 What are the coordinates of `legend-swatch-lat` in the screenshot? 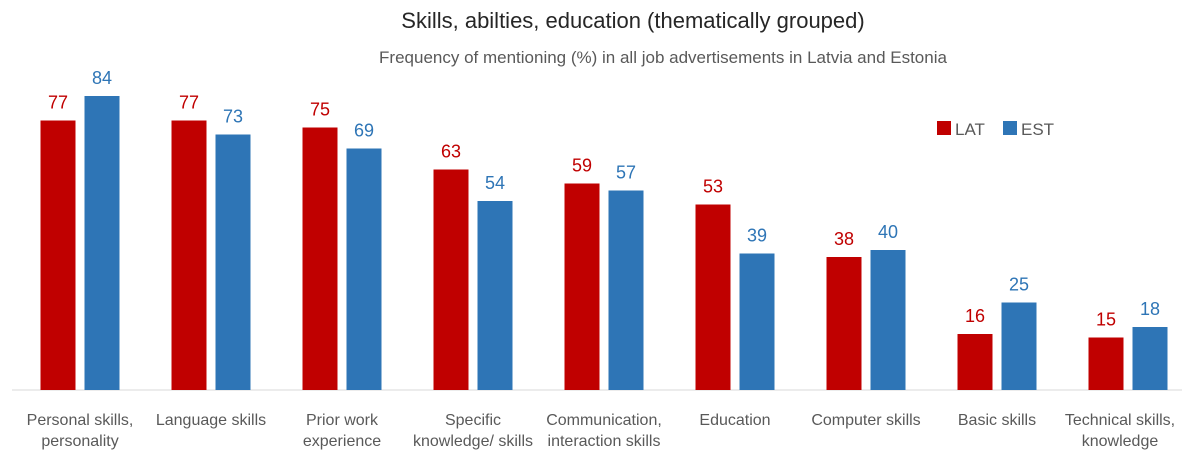 It's located at (944, 128).